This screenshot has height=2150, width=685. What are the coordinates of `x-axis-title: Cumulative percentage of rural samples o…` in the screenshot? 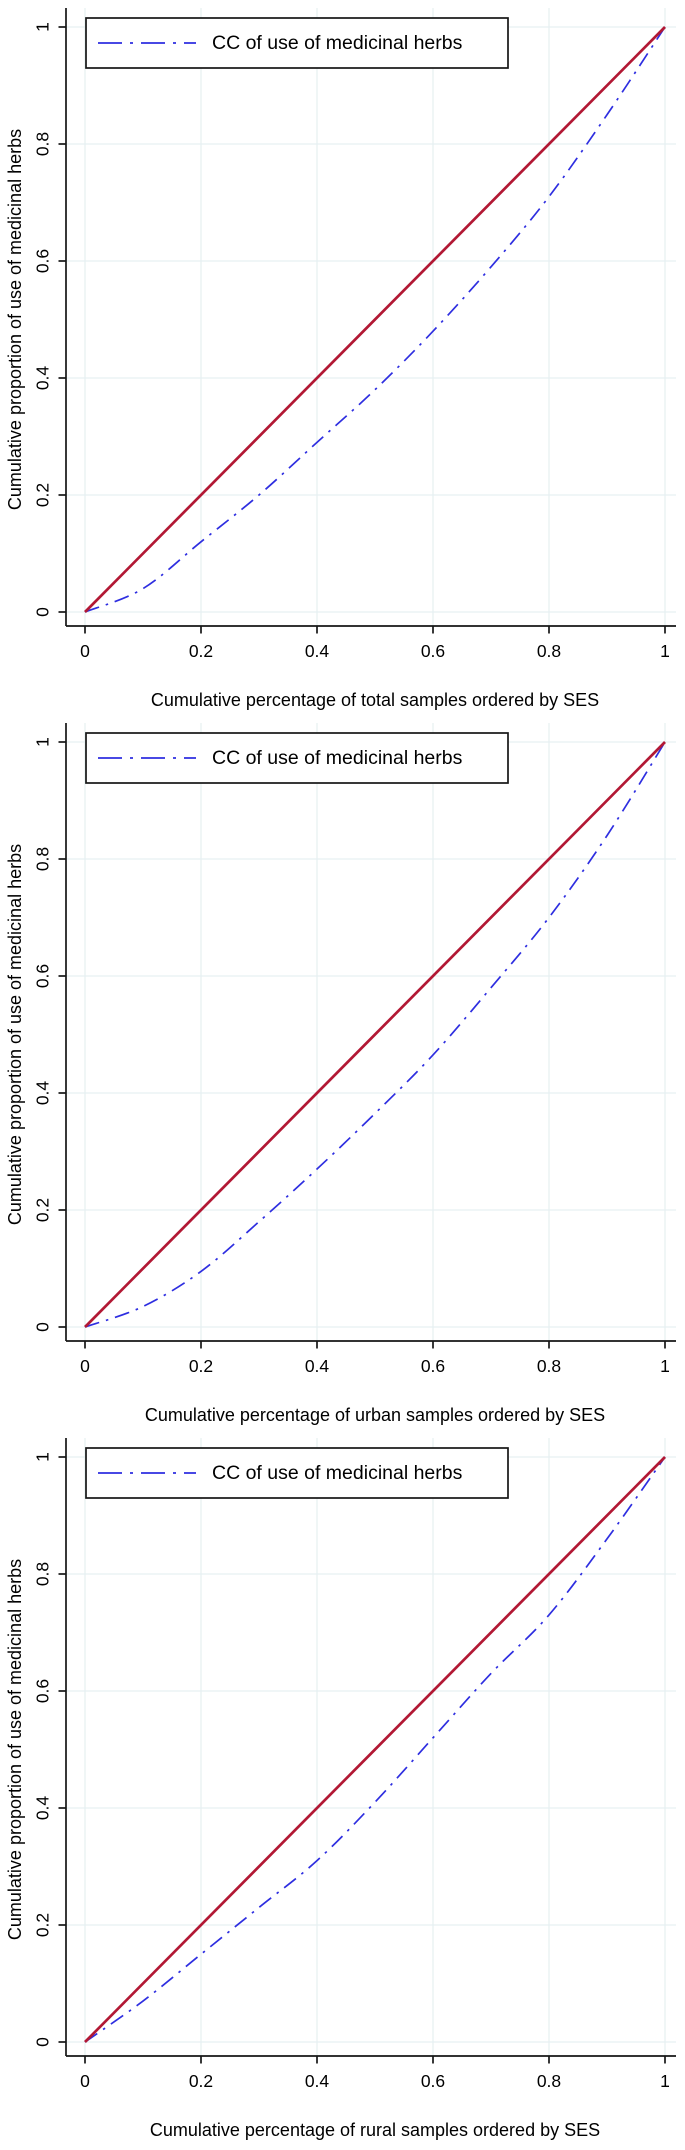 It's located at (375, 2130).